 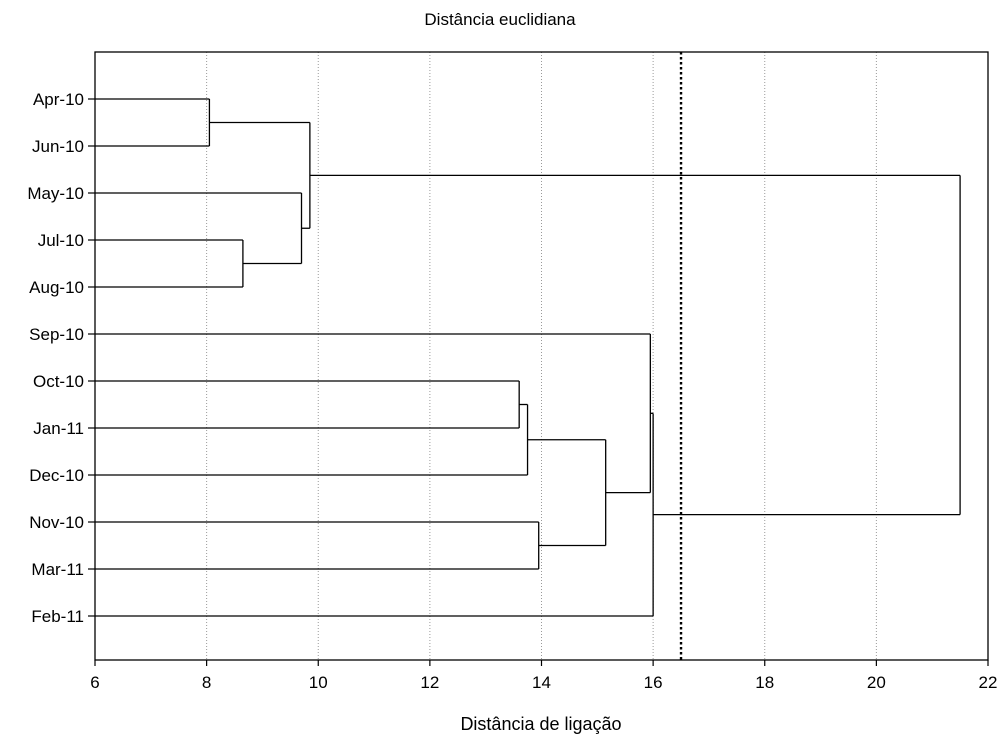 I want to click on leaf-label: Sep-10, so click(x=56, y=334).